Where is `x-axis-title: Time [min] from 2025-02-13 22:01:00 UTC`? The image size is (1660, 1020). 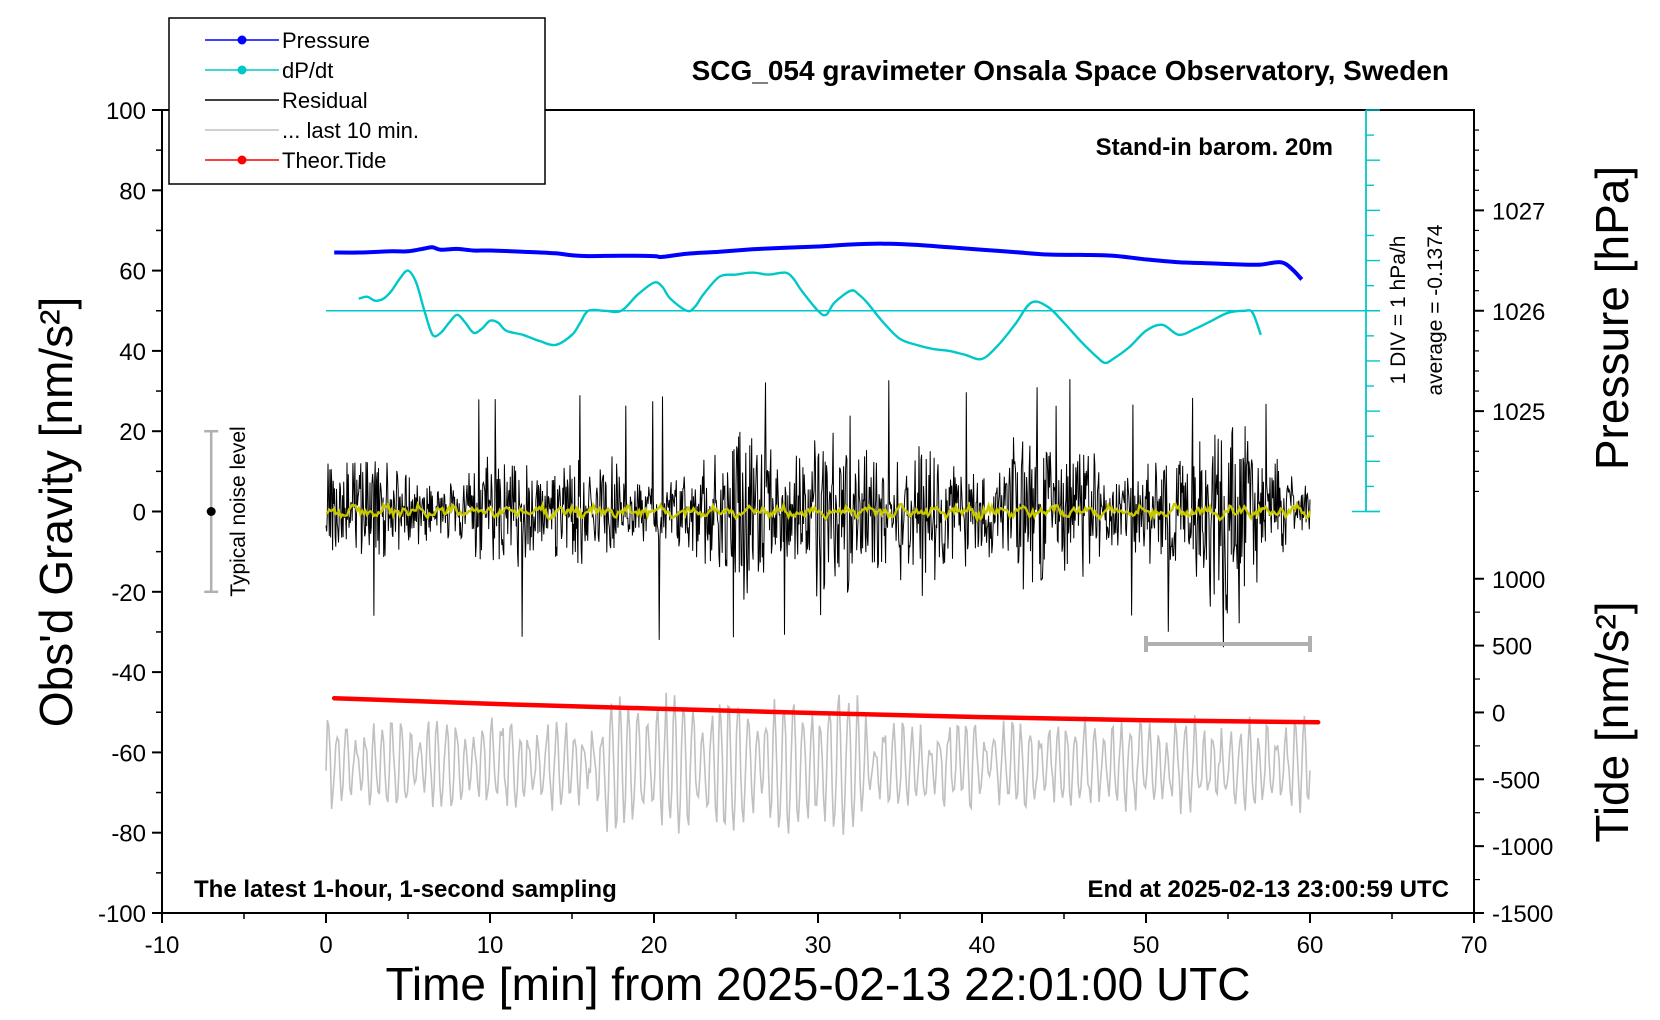 x-axis-title: Time [min] from 2025-02-13 22:01:00 UTC is located at coordinates (818, 984).